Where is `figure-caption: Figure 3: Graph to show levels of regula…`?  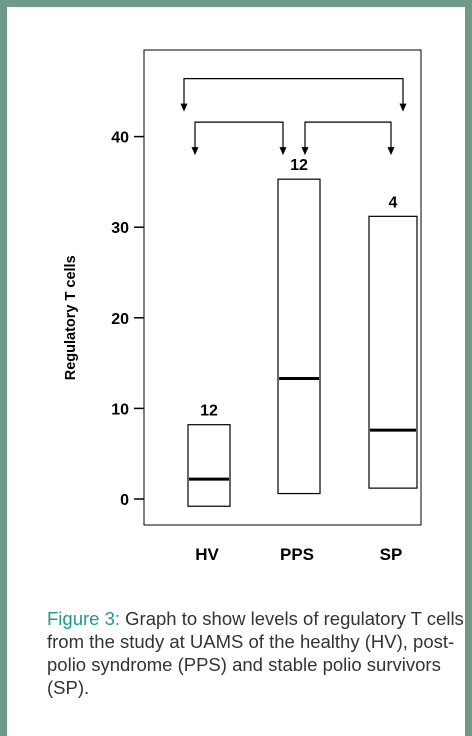 figure-caption: Figure 3: Graph to show levels of regula… is located at coordinates (257, 653).